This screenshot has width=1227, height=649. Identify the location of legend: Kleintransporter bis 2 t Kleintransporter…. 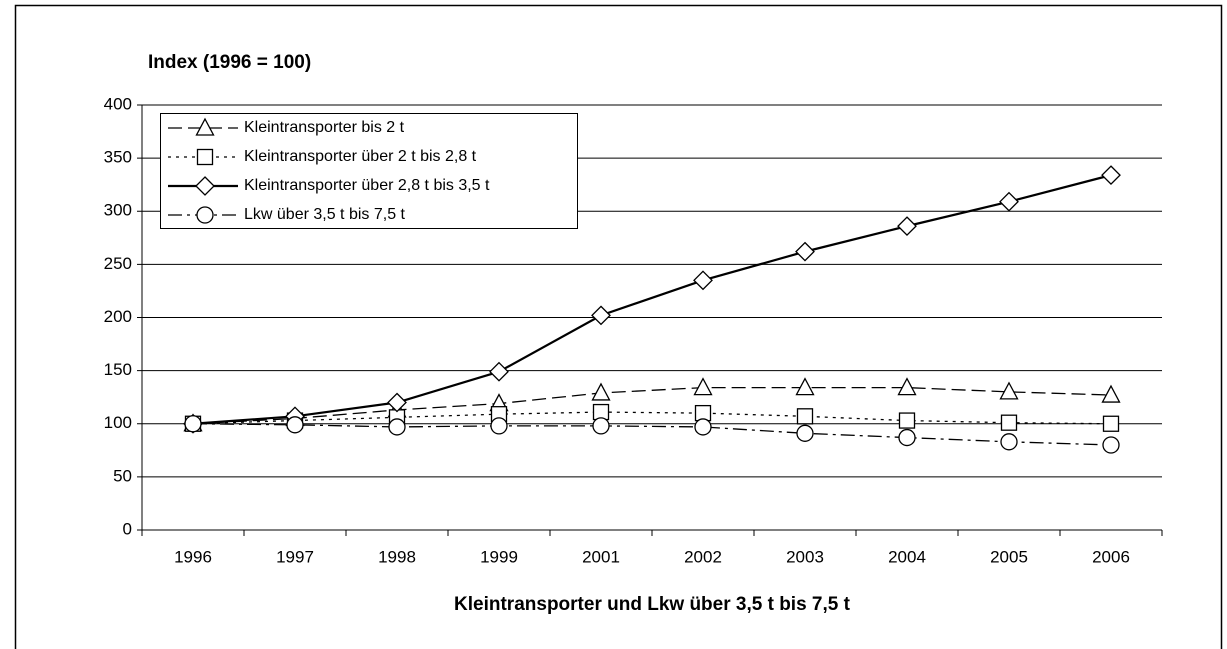
(369, 171).